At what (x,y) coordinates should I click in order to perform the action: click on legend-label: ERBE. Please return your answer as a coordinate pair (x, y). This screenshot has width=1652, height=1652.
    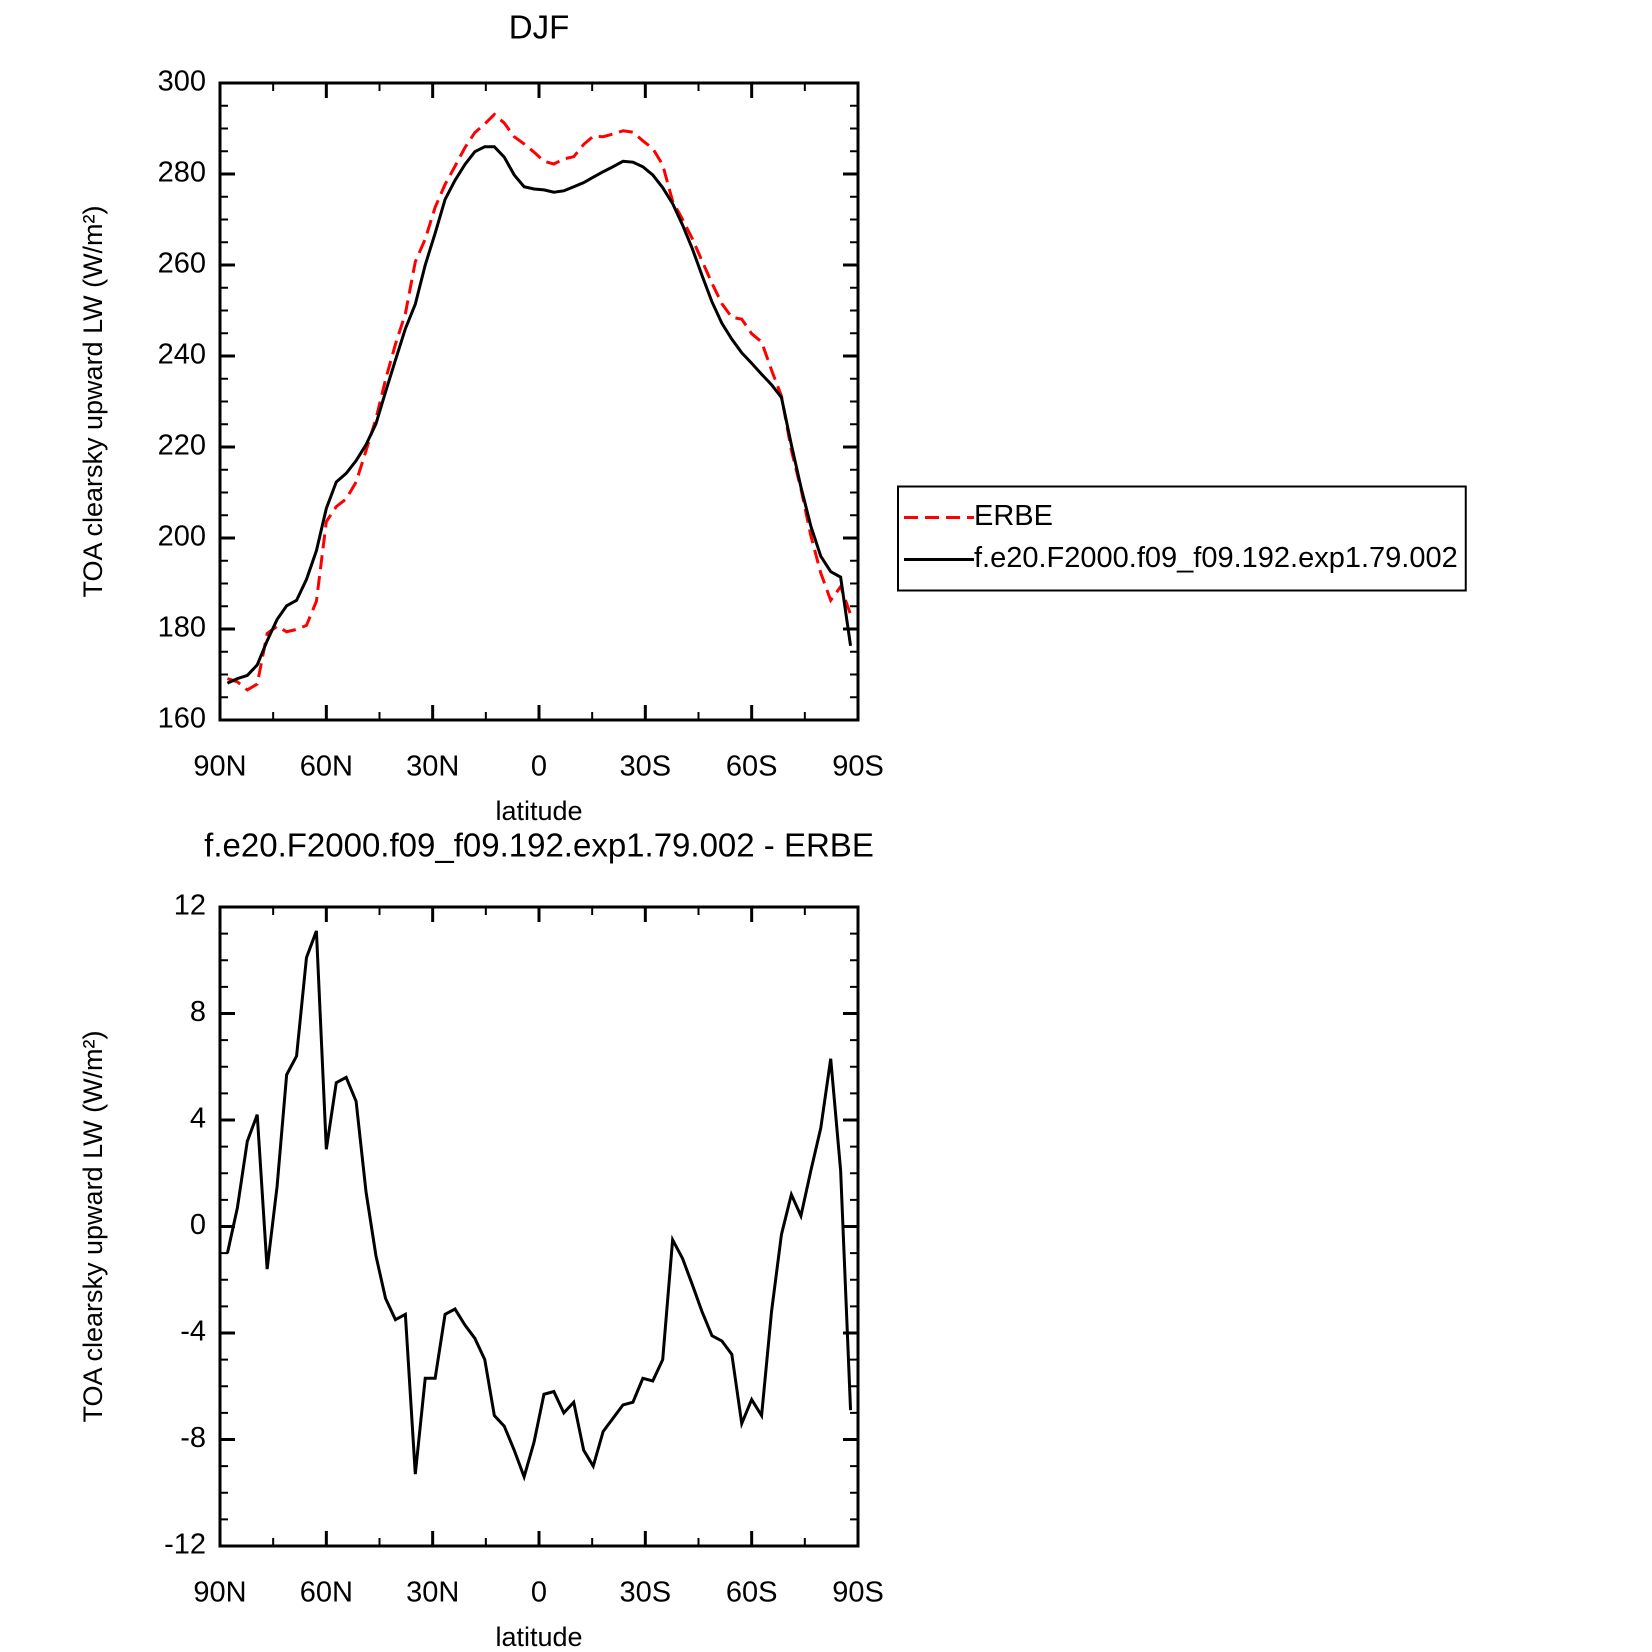
    Looking at the image, I should click on (1013, 516).